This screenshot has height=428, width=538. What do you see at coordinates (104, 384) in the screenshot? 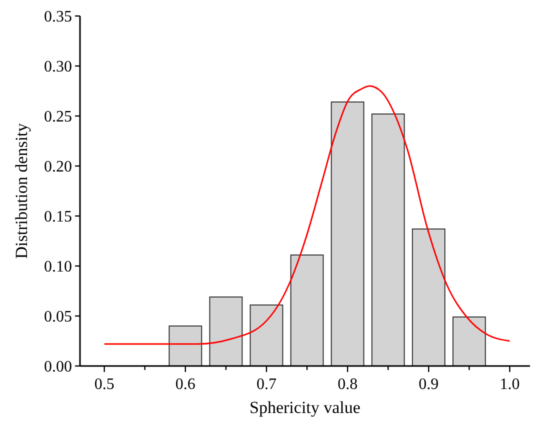
I see `x-tick-label: 0.5` at bounding box center [104, 384].